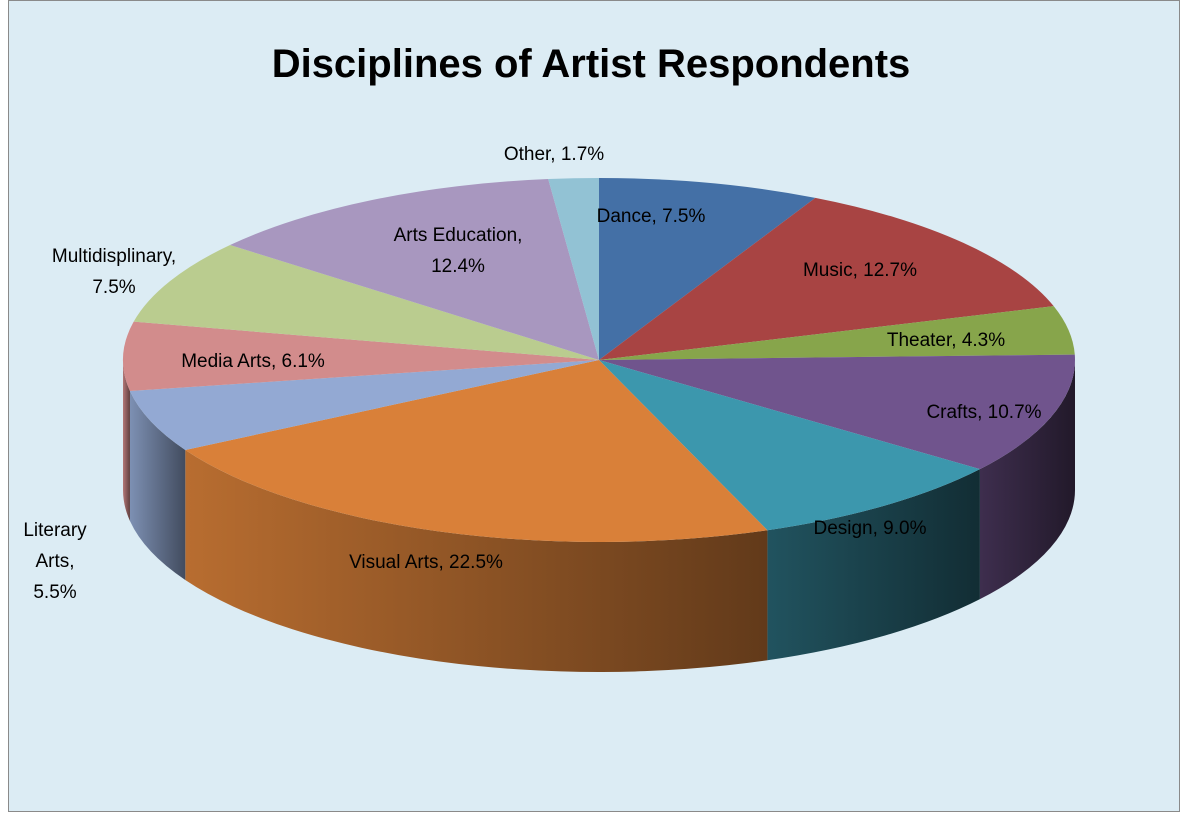 Image resolution: width=1182 pixels, height=815 pixels. Describe the element at coordinates (573, 269) in the screenshot. I see `pie-slice-other` at that location.